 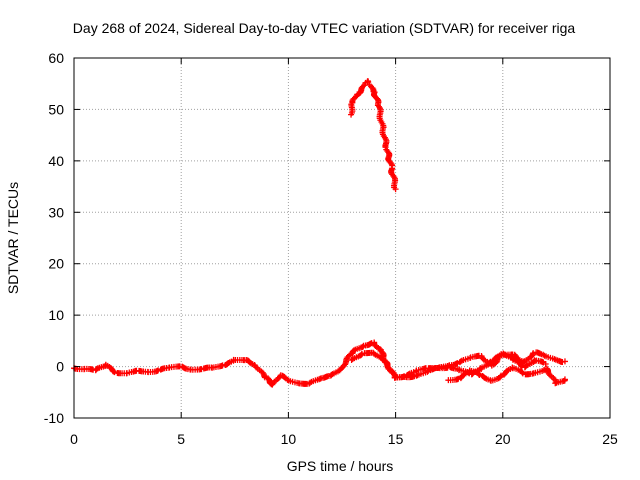 What do you see at coordinates (56, 315) in the screenshot?
I see `y-tick-label: 10` at bounding box center [56, 315].